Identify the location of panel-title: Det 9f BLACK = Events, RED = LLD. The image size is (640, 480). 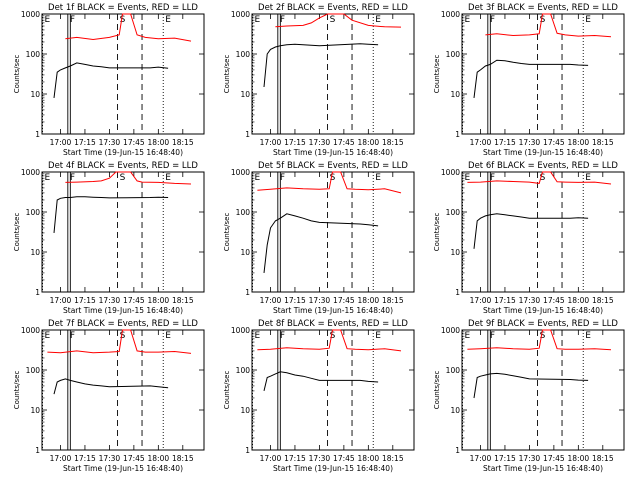
(543, 324).